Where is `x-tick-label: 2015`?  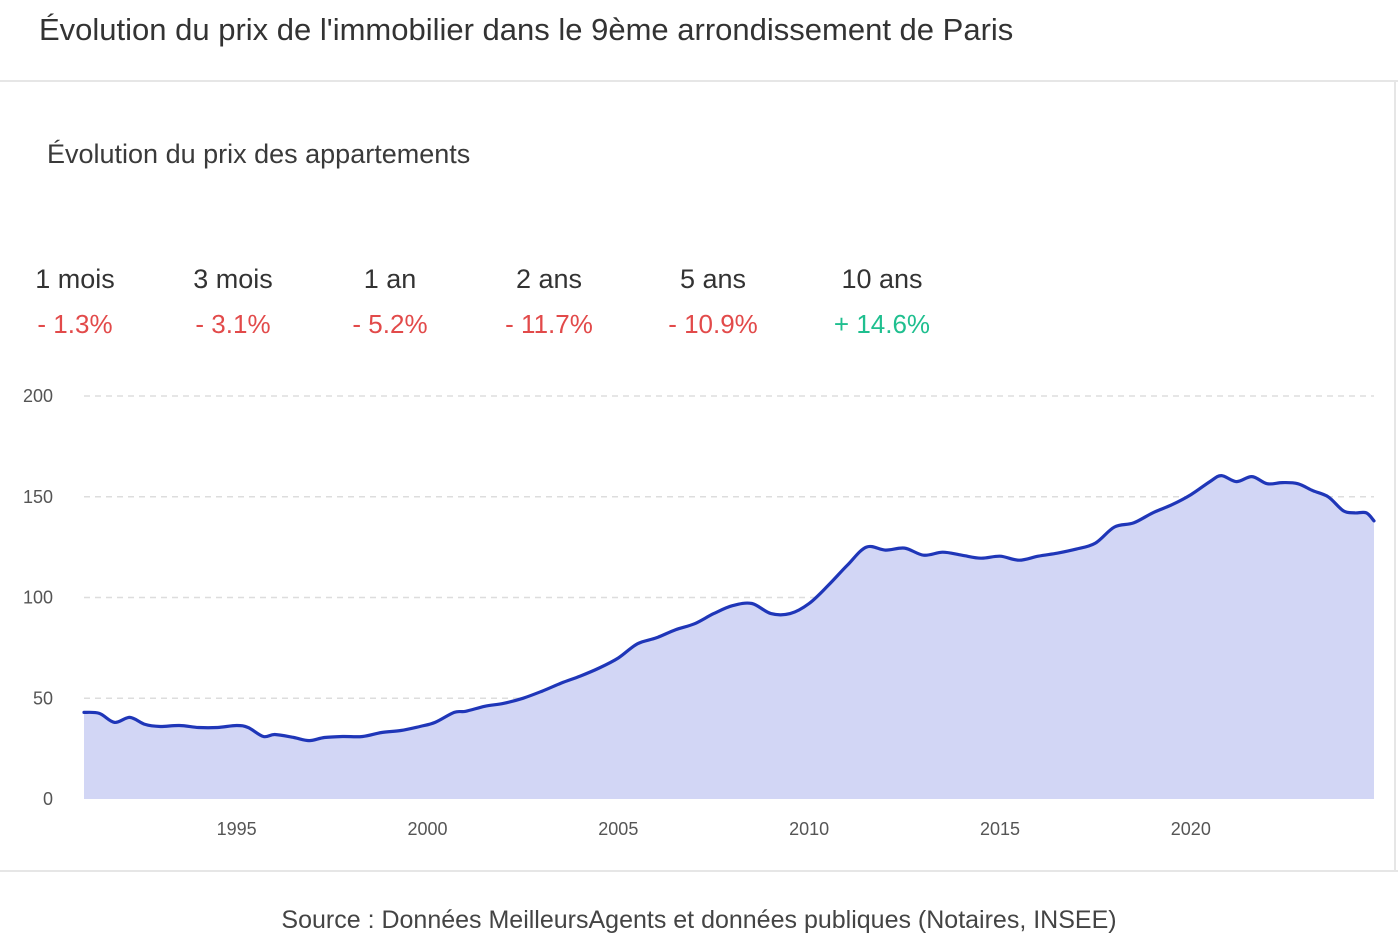
x-tick-label: 2015 is located at coordinates (1000, 829).